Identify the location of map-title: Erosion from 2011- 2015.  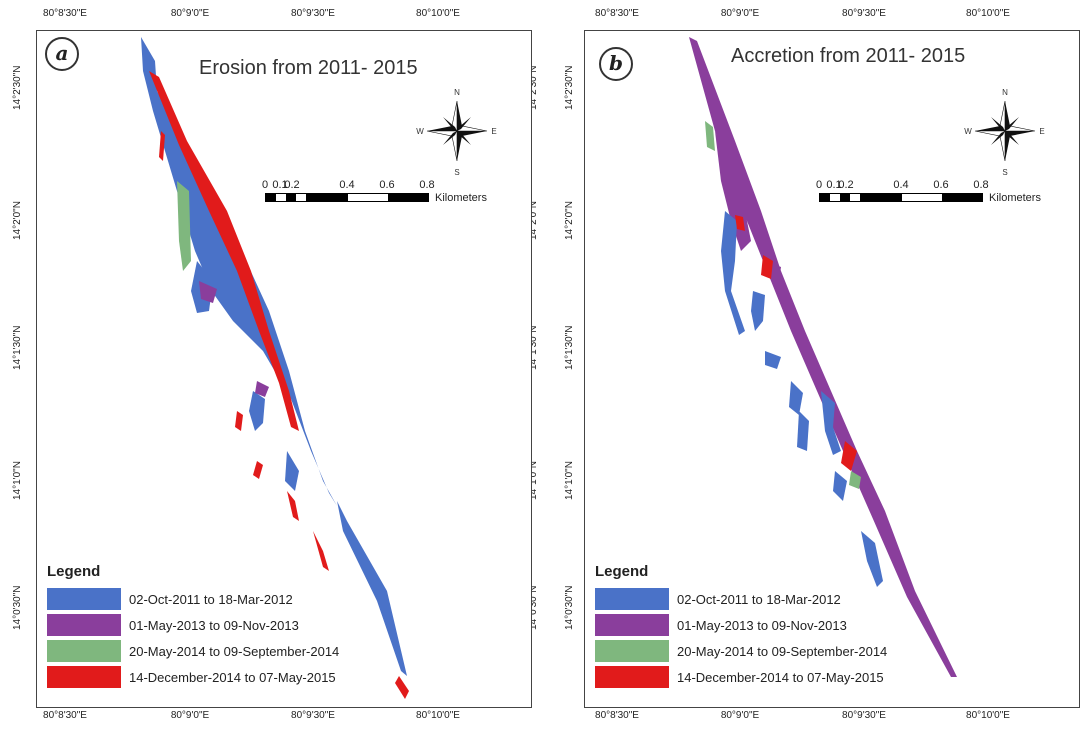
(308, 68).